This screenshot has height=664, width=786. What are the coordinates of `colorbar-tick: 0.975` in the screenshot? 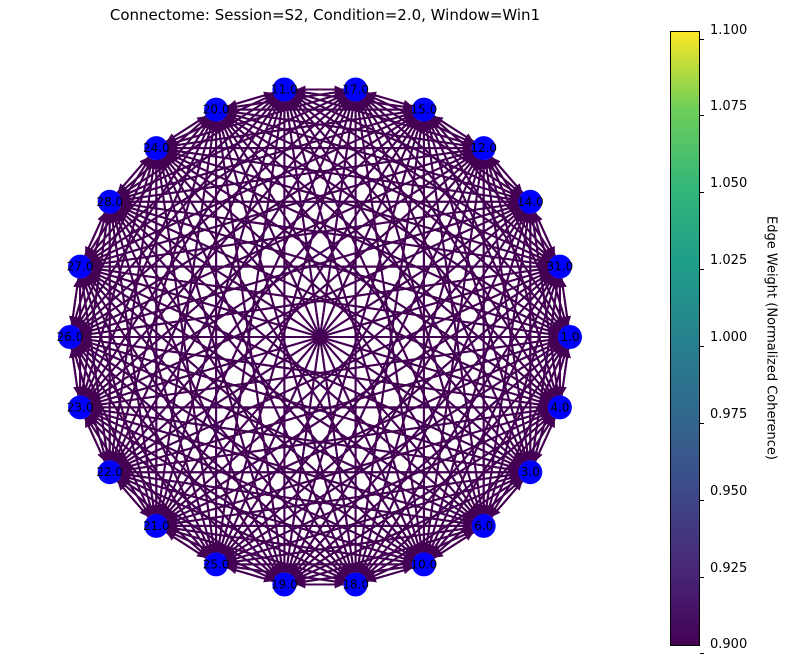 It's located at (723, 418).